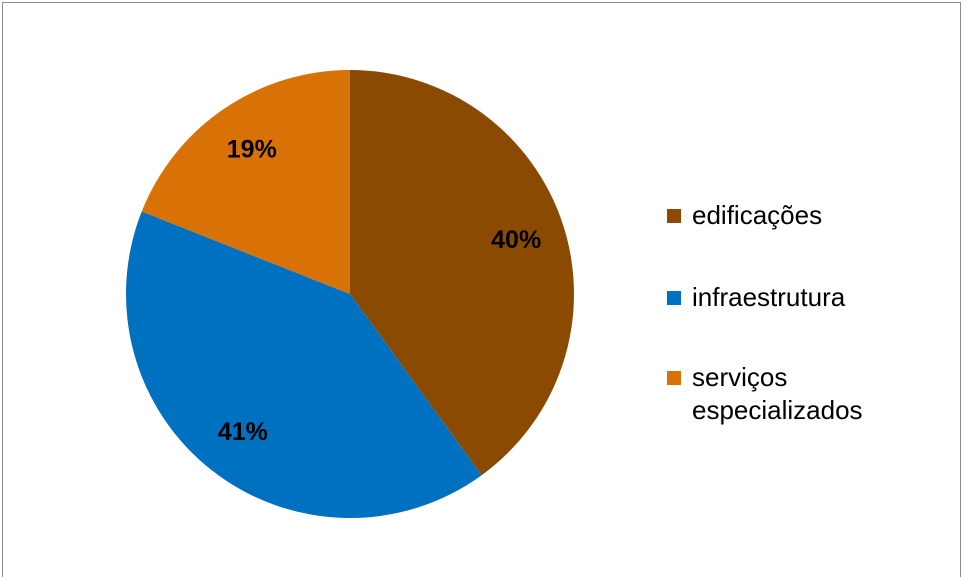  What do you see at coordinates (777, 393) in the screenshot?
I see `legend-label-servicos-especializados: serviços especializados` at bounding box center [777, 393].